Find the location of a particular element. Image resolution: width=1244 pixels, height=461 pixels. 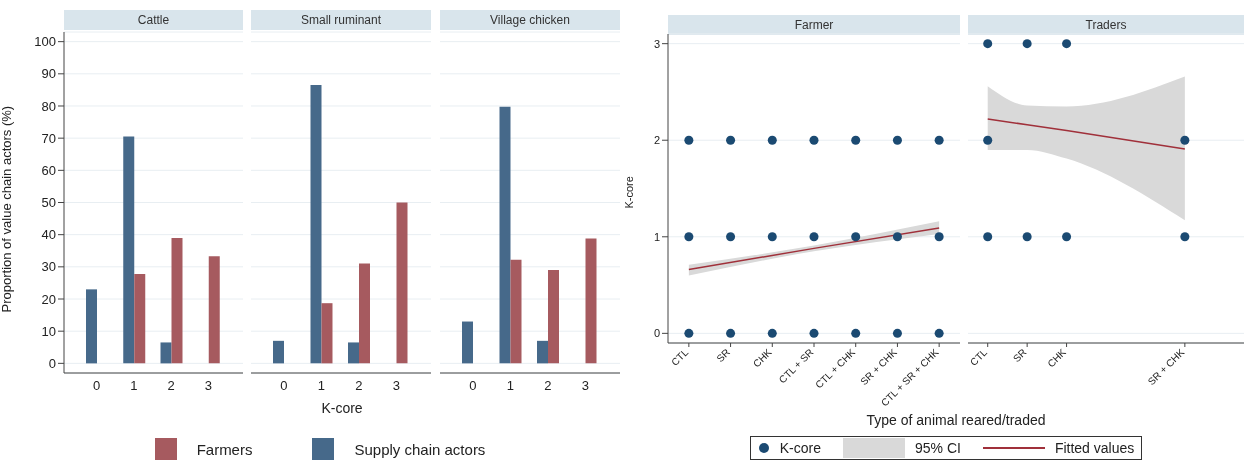

y-tick-label: 20 is located at coordinates (48, 299).